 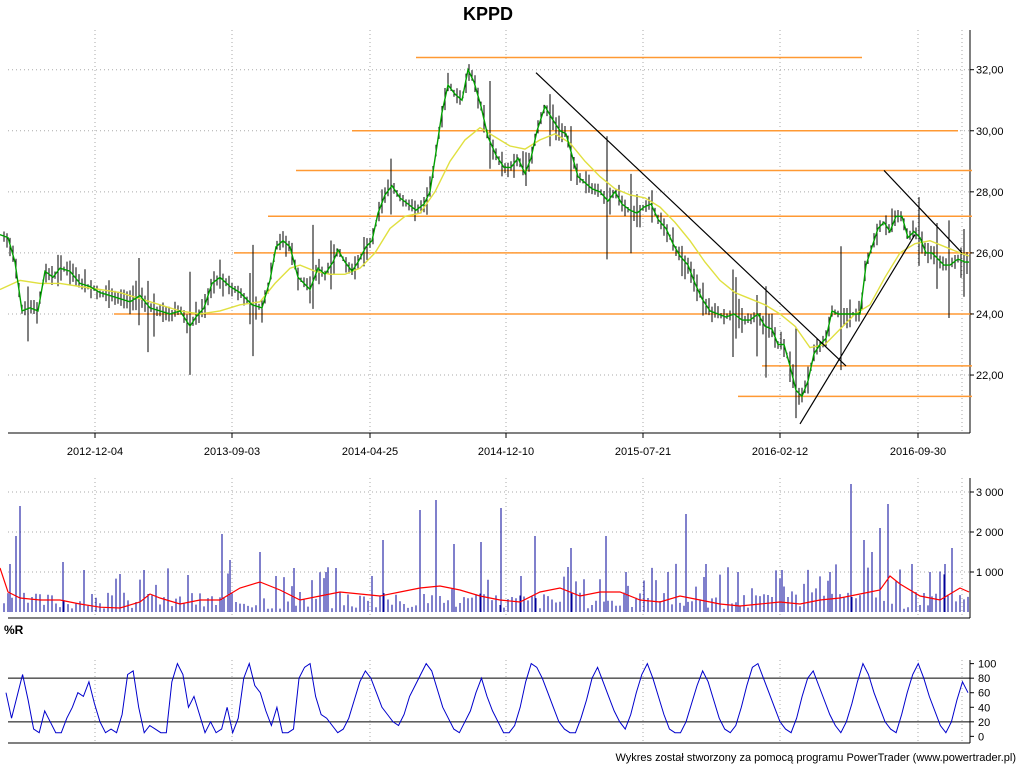 What do you see at coordinates (981, 737) in the screenshot?
I see `wr-ytick-label-0: 0` at bounding box center [981, 737].